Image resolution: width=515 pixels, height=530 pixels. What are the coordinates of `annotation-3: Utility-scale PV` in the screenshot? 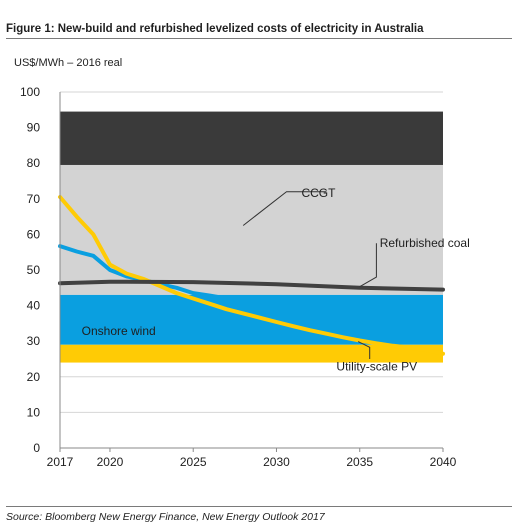 It's located at (376, 366).